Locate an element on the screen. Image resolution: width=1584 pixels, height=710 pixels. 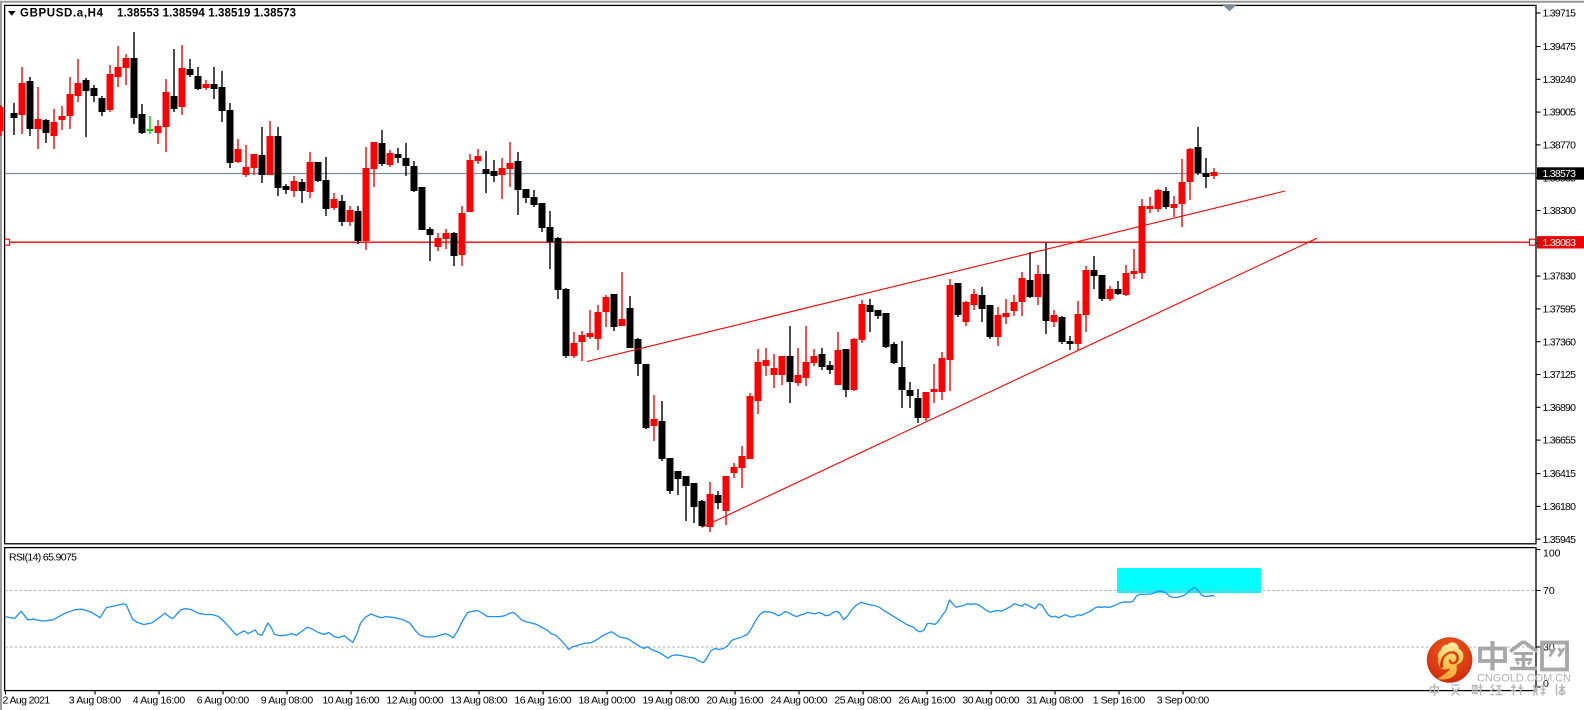
svg-text: 0 is located at coordinates (1546, 684).